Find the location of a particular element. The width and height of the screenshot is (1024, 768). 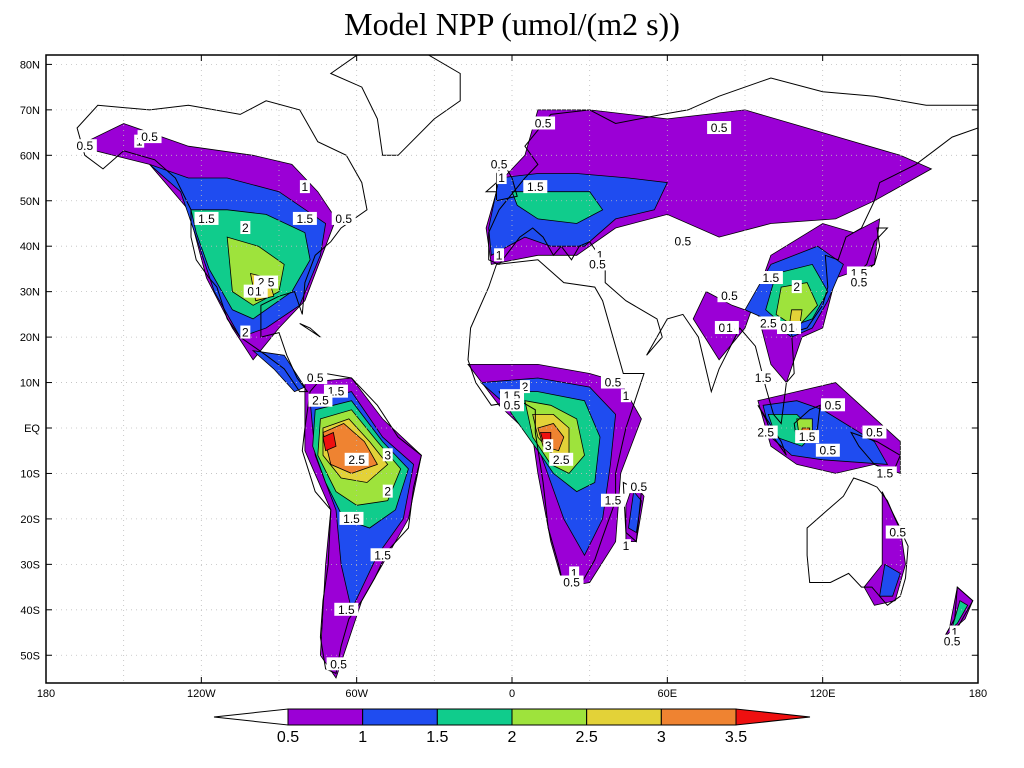

lon-tick-label: 0 is located at coordinates (512, 694).